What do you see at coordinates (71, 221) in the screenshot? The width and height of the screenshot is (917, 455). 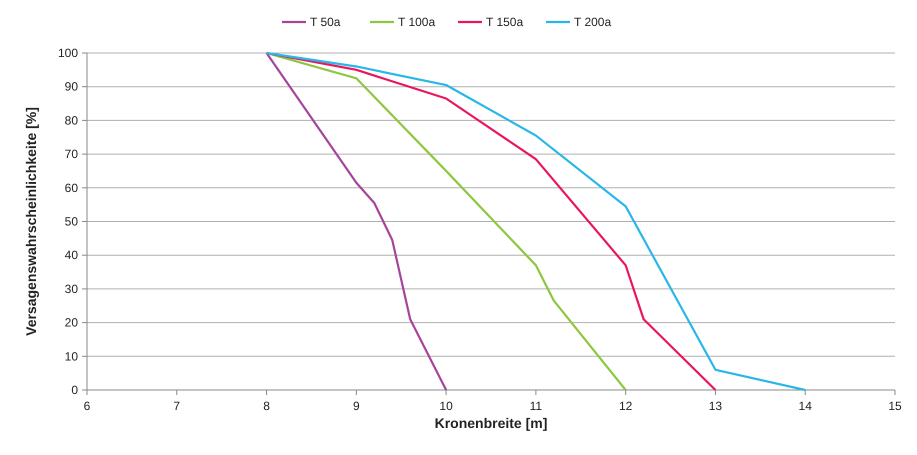 I see `y-tick-label: 50` at bounding box center [71, 221].